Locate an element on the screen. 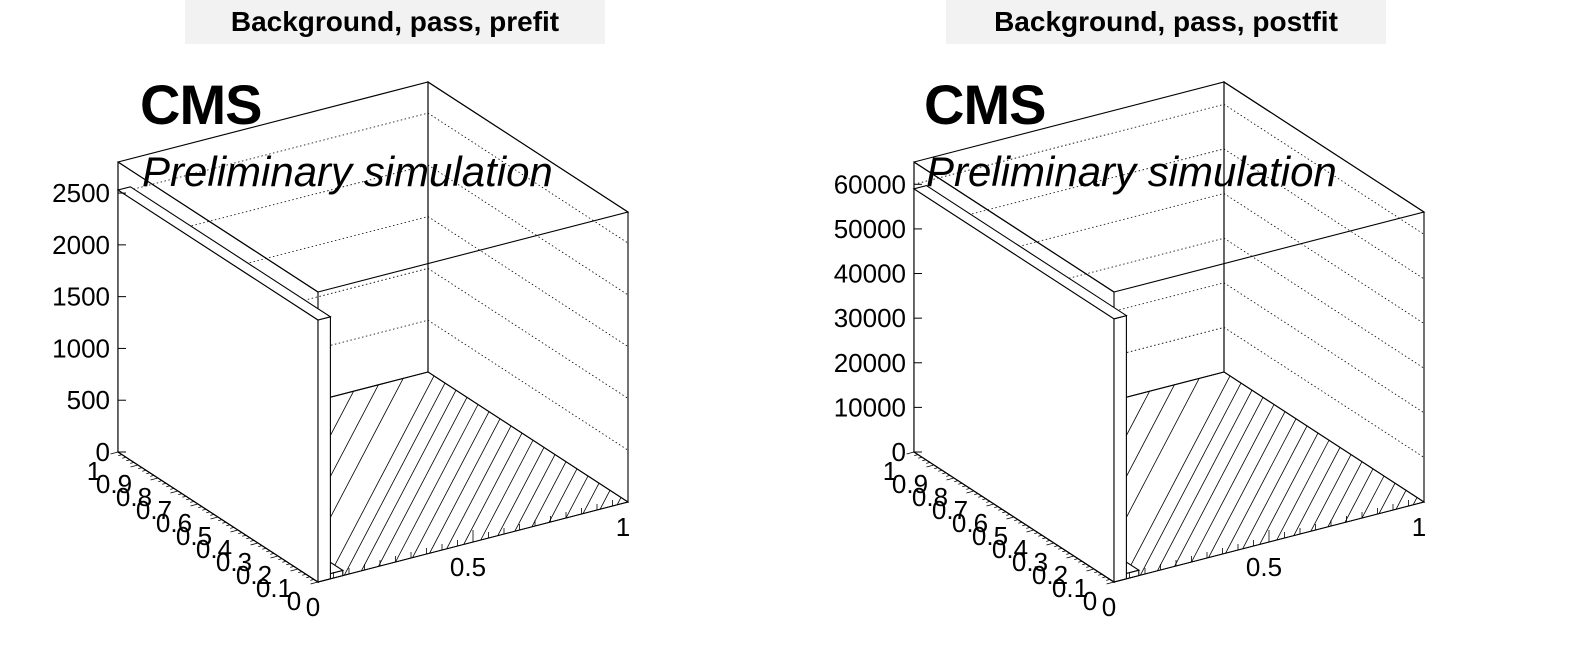  z-tick-label: 2000 is located at coordinates (81, 245).